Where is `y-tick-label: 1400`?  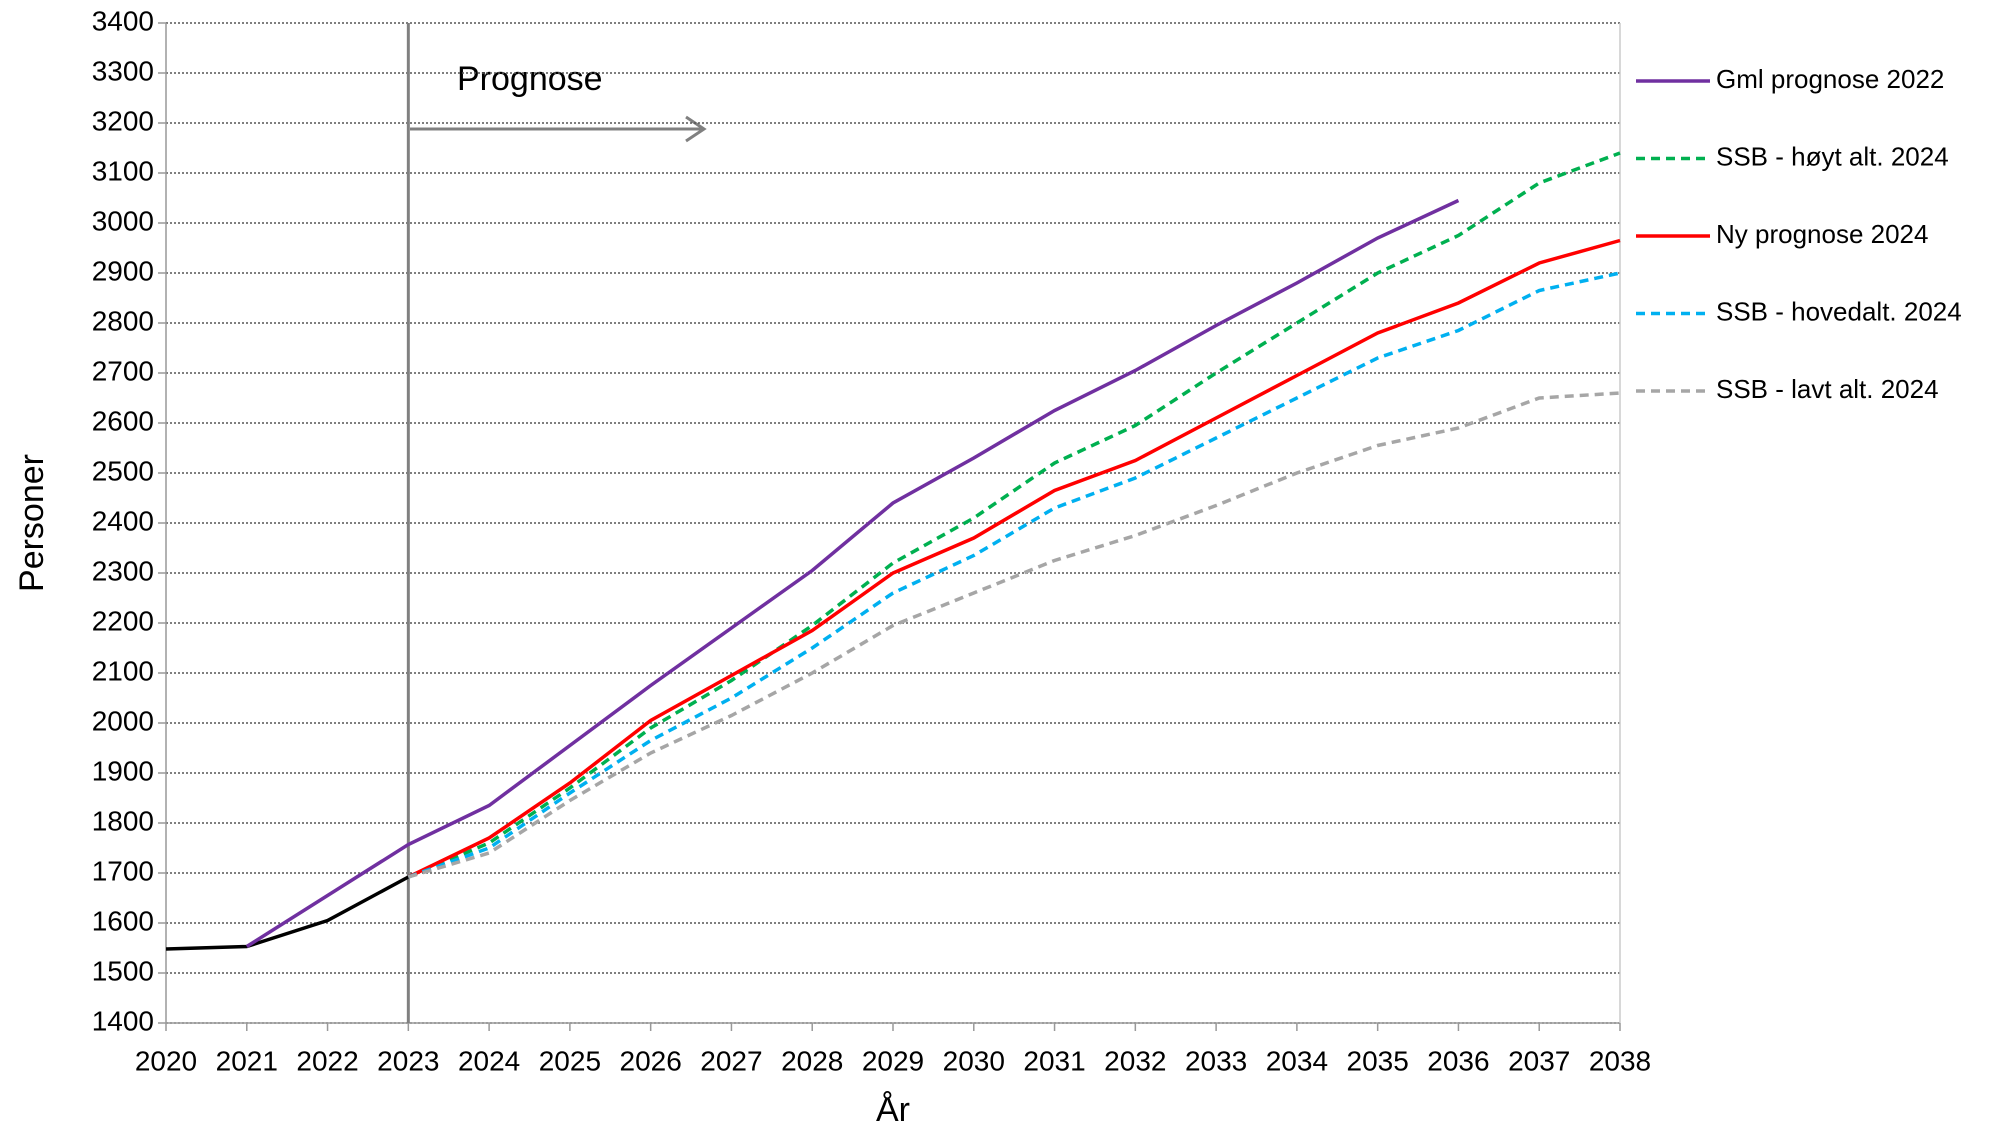 y-tick-label: 1400 is located at coordinates (123, 1020).